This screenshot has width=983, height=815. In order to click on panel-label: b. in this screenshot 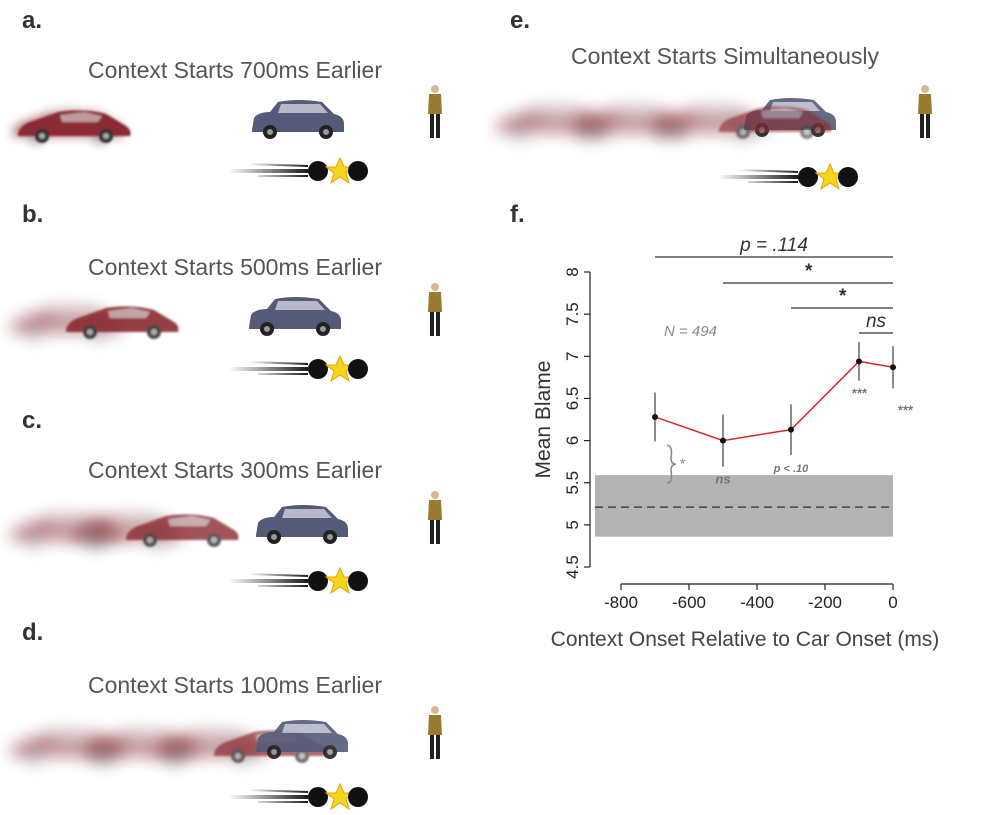, I will do `click(32, 214)`.